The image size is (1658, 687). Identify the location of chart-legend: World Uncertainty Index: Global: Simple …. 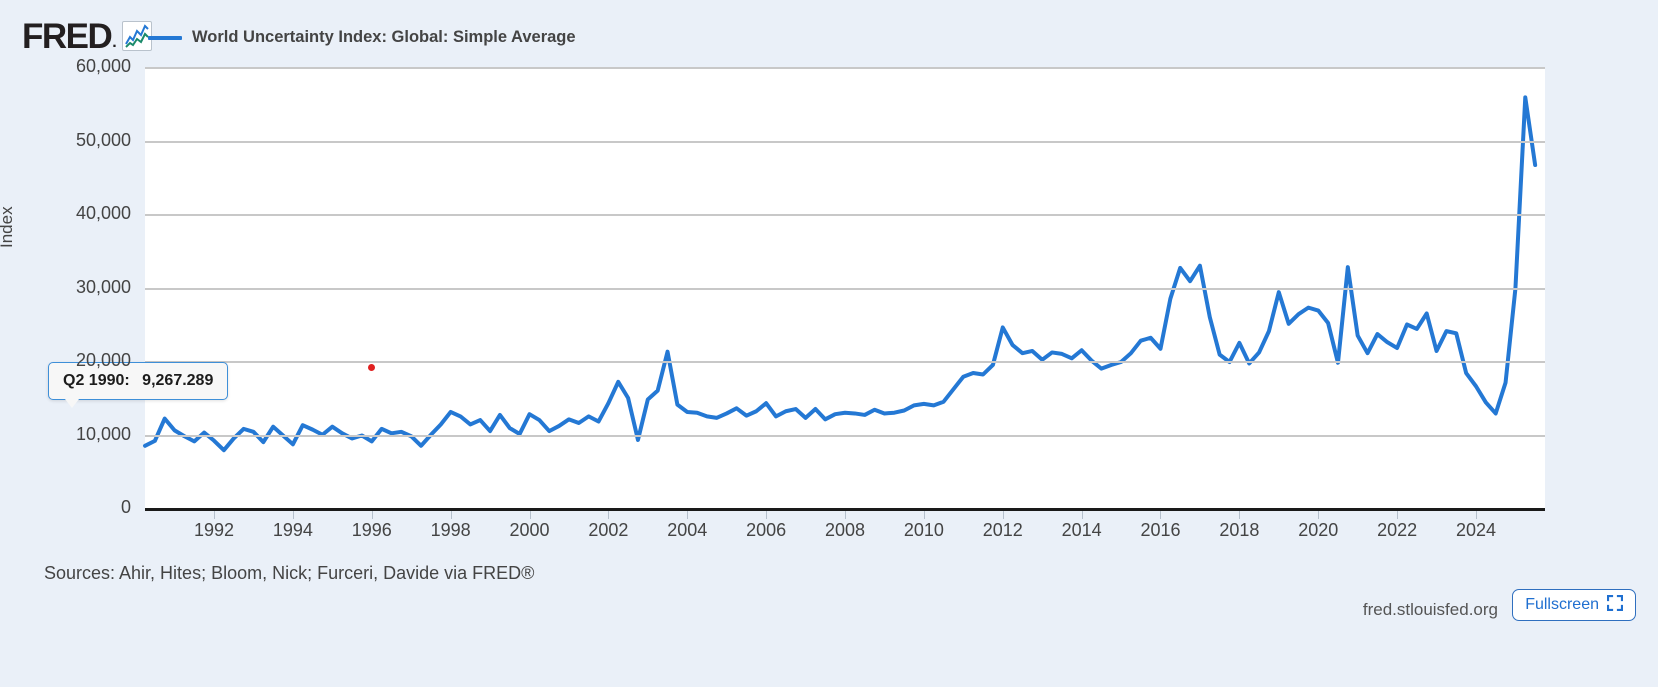
(362, 37).